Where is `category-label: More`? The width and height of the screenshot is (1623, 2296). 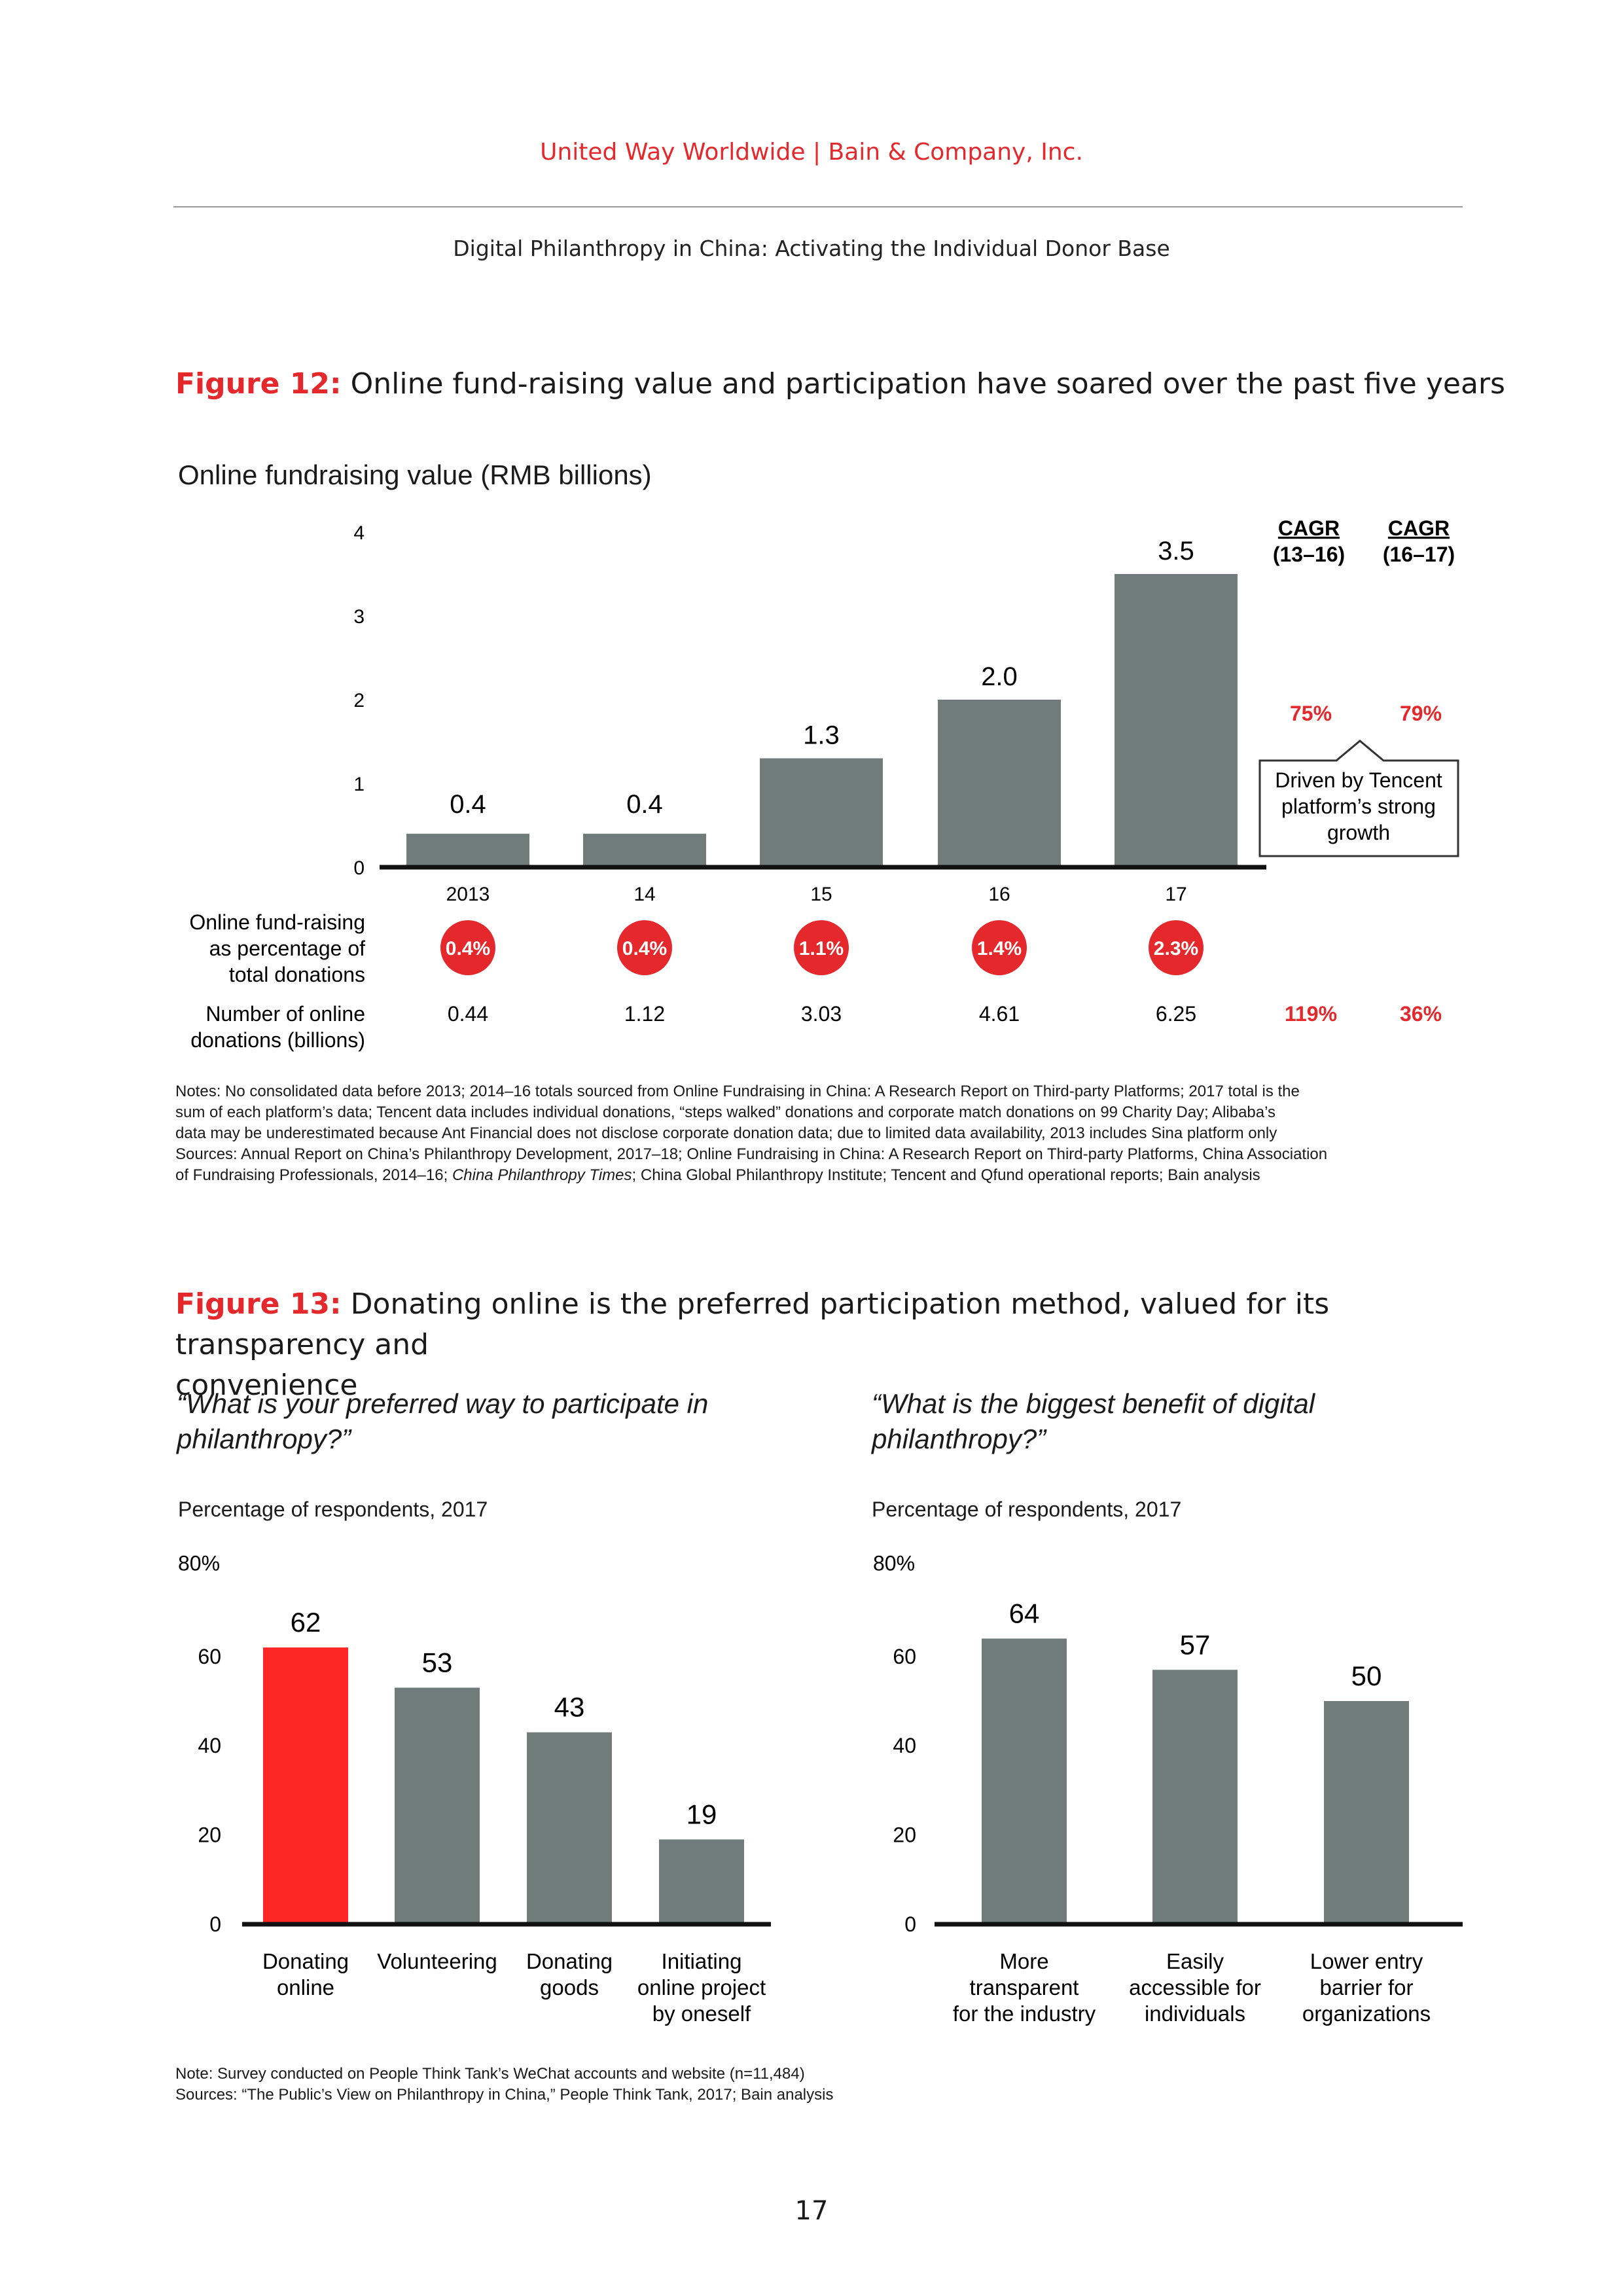
category-label: More is located at coordinates (1023, 1961).